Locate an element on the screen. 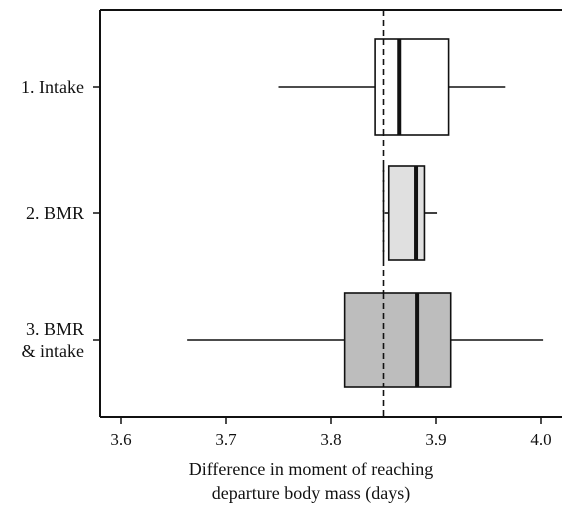 This screenshot has width=562, height=518. category-label: & intake is located at coordinates (53, 351).